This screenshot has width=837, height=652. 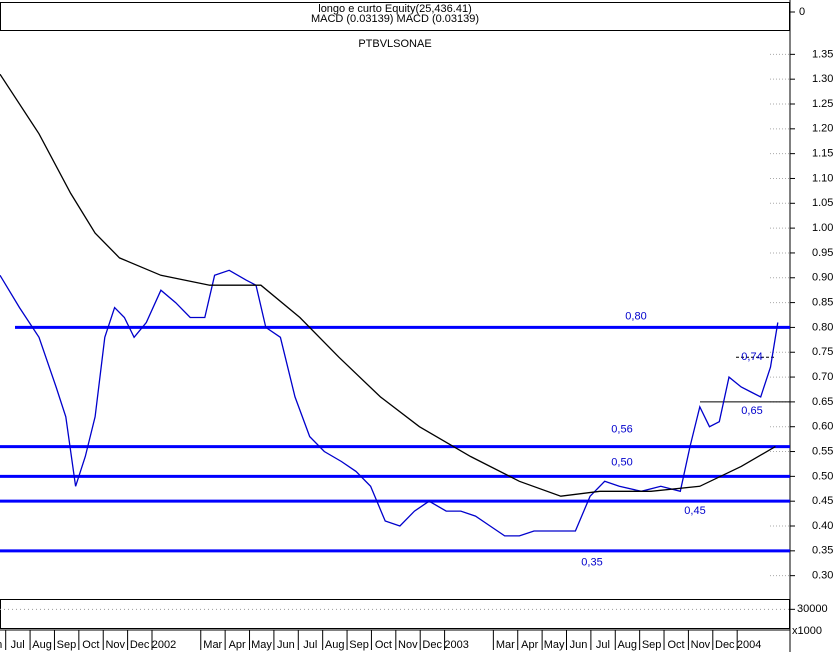 What do you see at coordinates (621, 462) in the screenshot?
I see `level-label: 0,50` at bounding box center [621, 462].